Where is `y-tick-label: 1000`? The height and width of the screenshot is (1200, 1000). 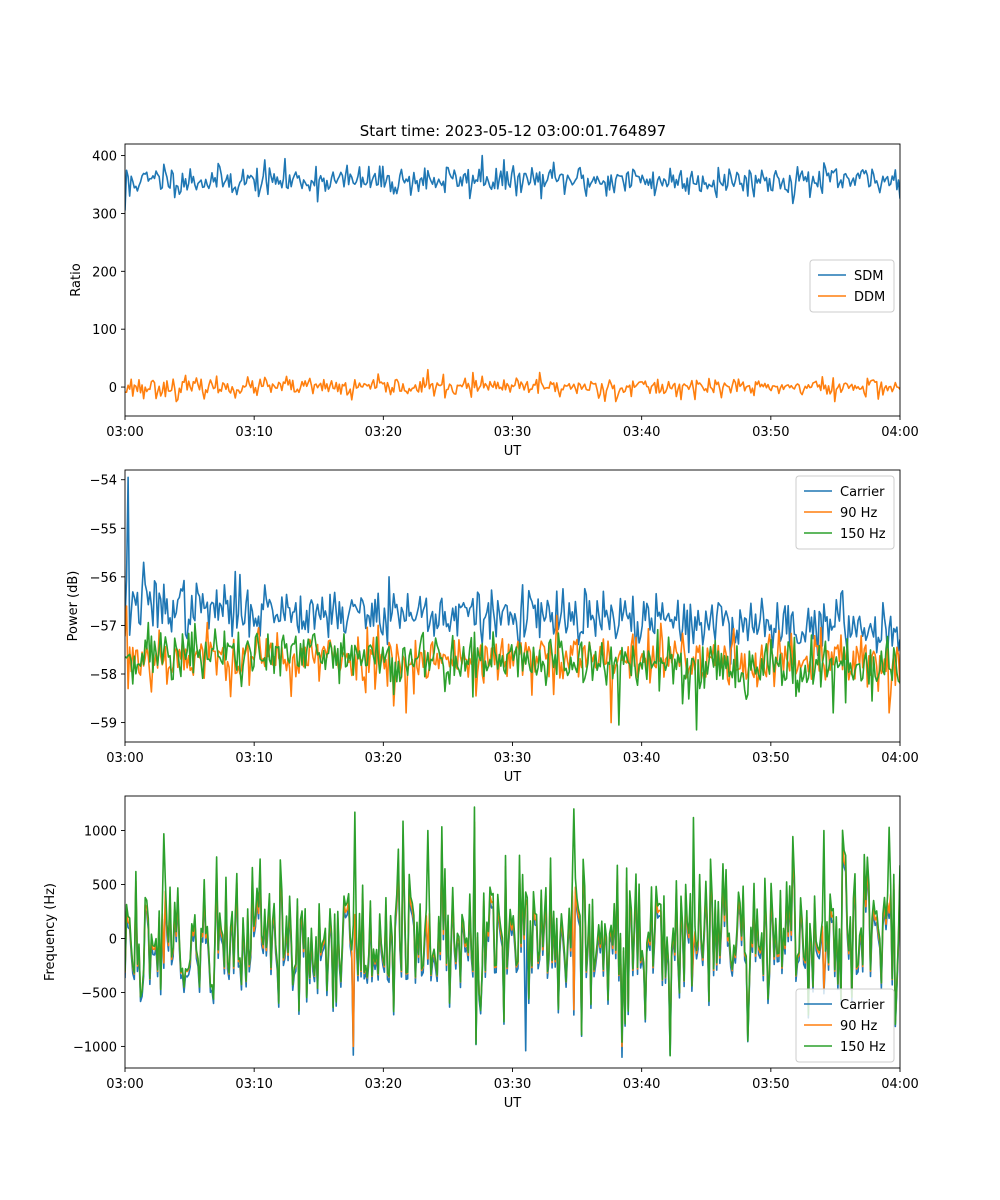 y-tick-label: 1000 is located at coordinates (100, 832).